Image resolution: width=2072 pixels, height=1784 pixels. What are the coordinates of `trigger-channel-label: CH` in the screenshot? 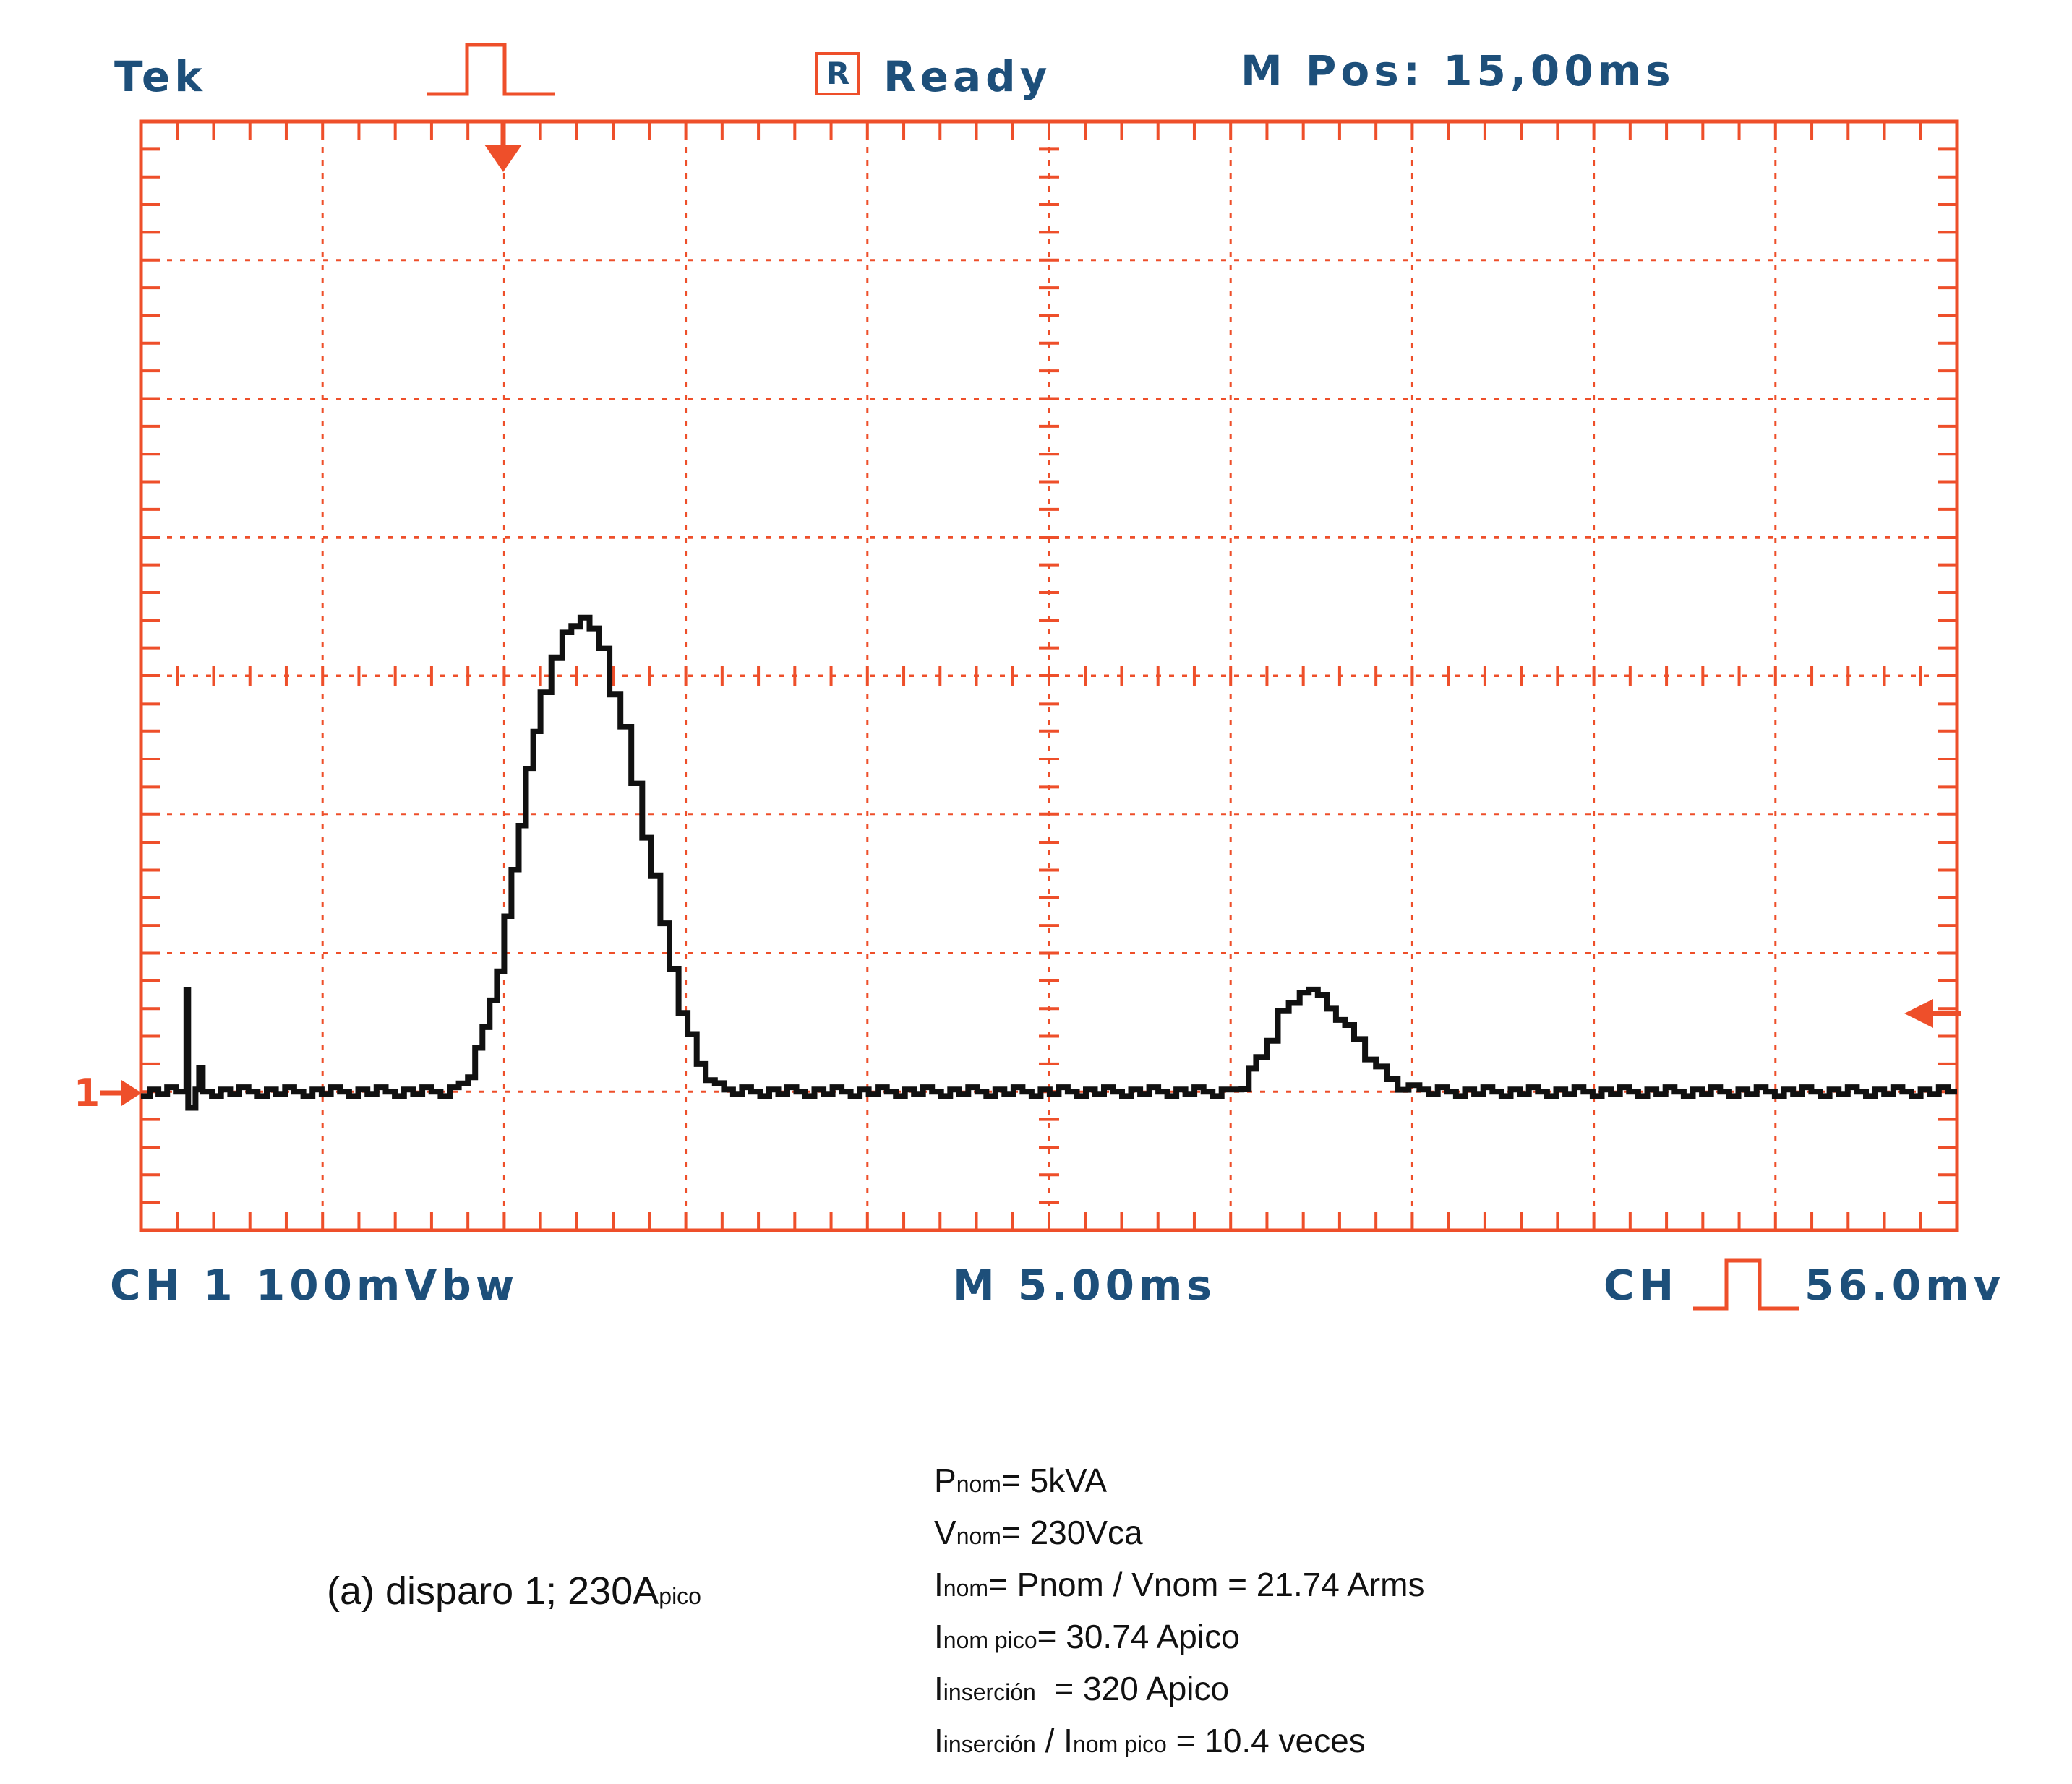 It's located at (1641, 1285).